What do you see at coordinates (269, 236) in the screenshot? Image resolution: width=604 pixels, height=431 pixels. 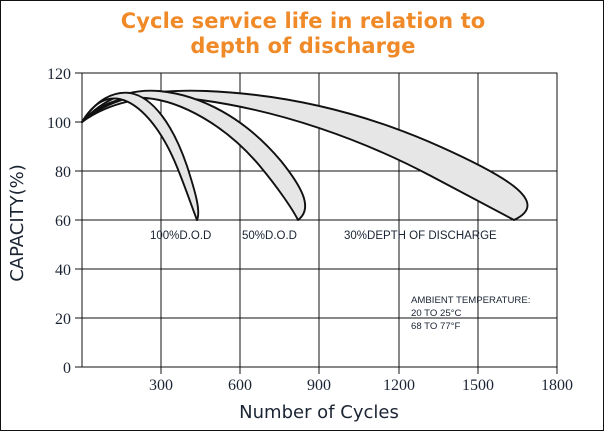 I see `annotation-dod-50: 50%D.O.D` at bounding box center [269, 236].